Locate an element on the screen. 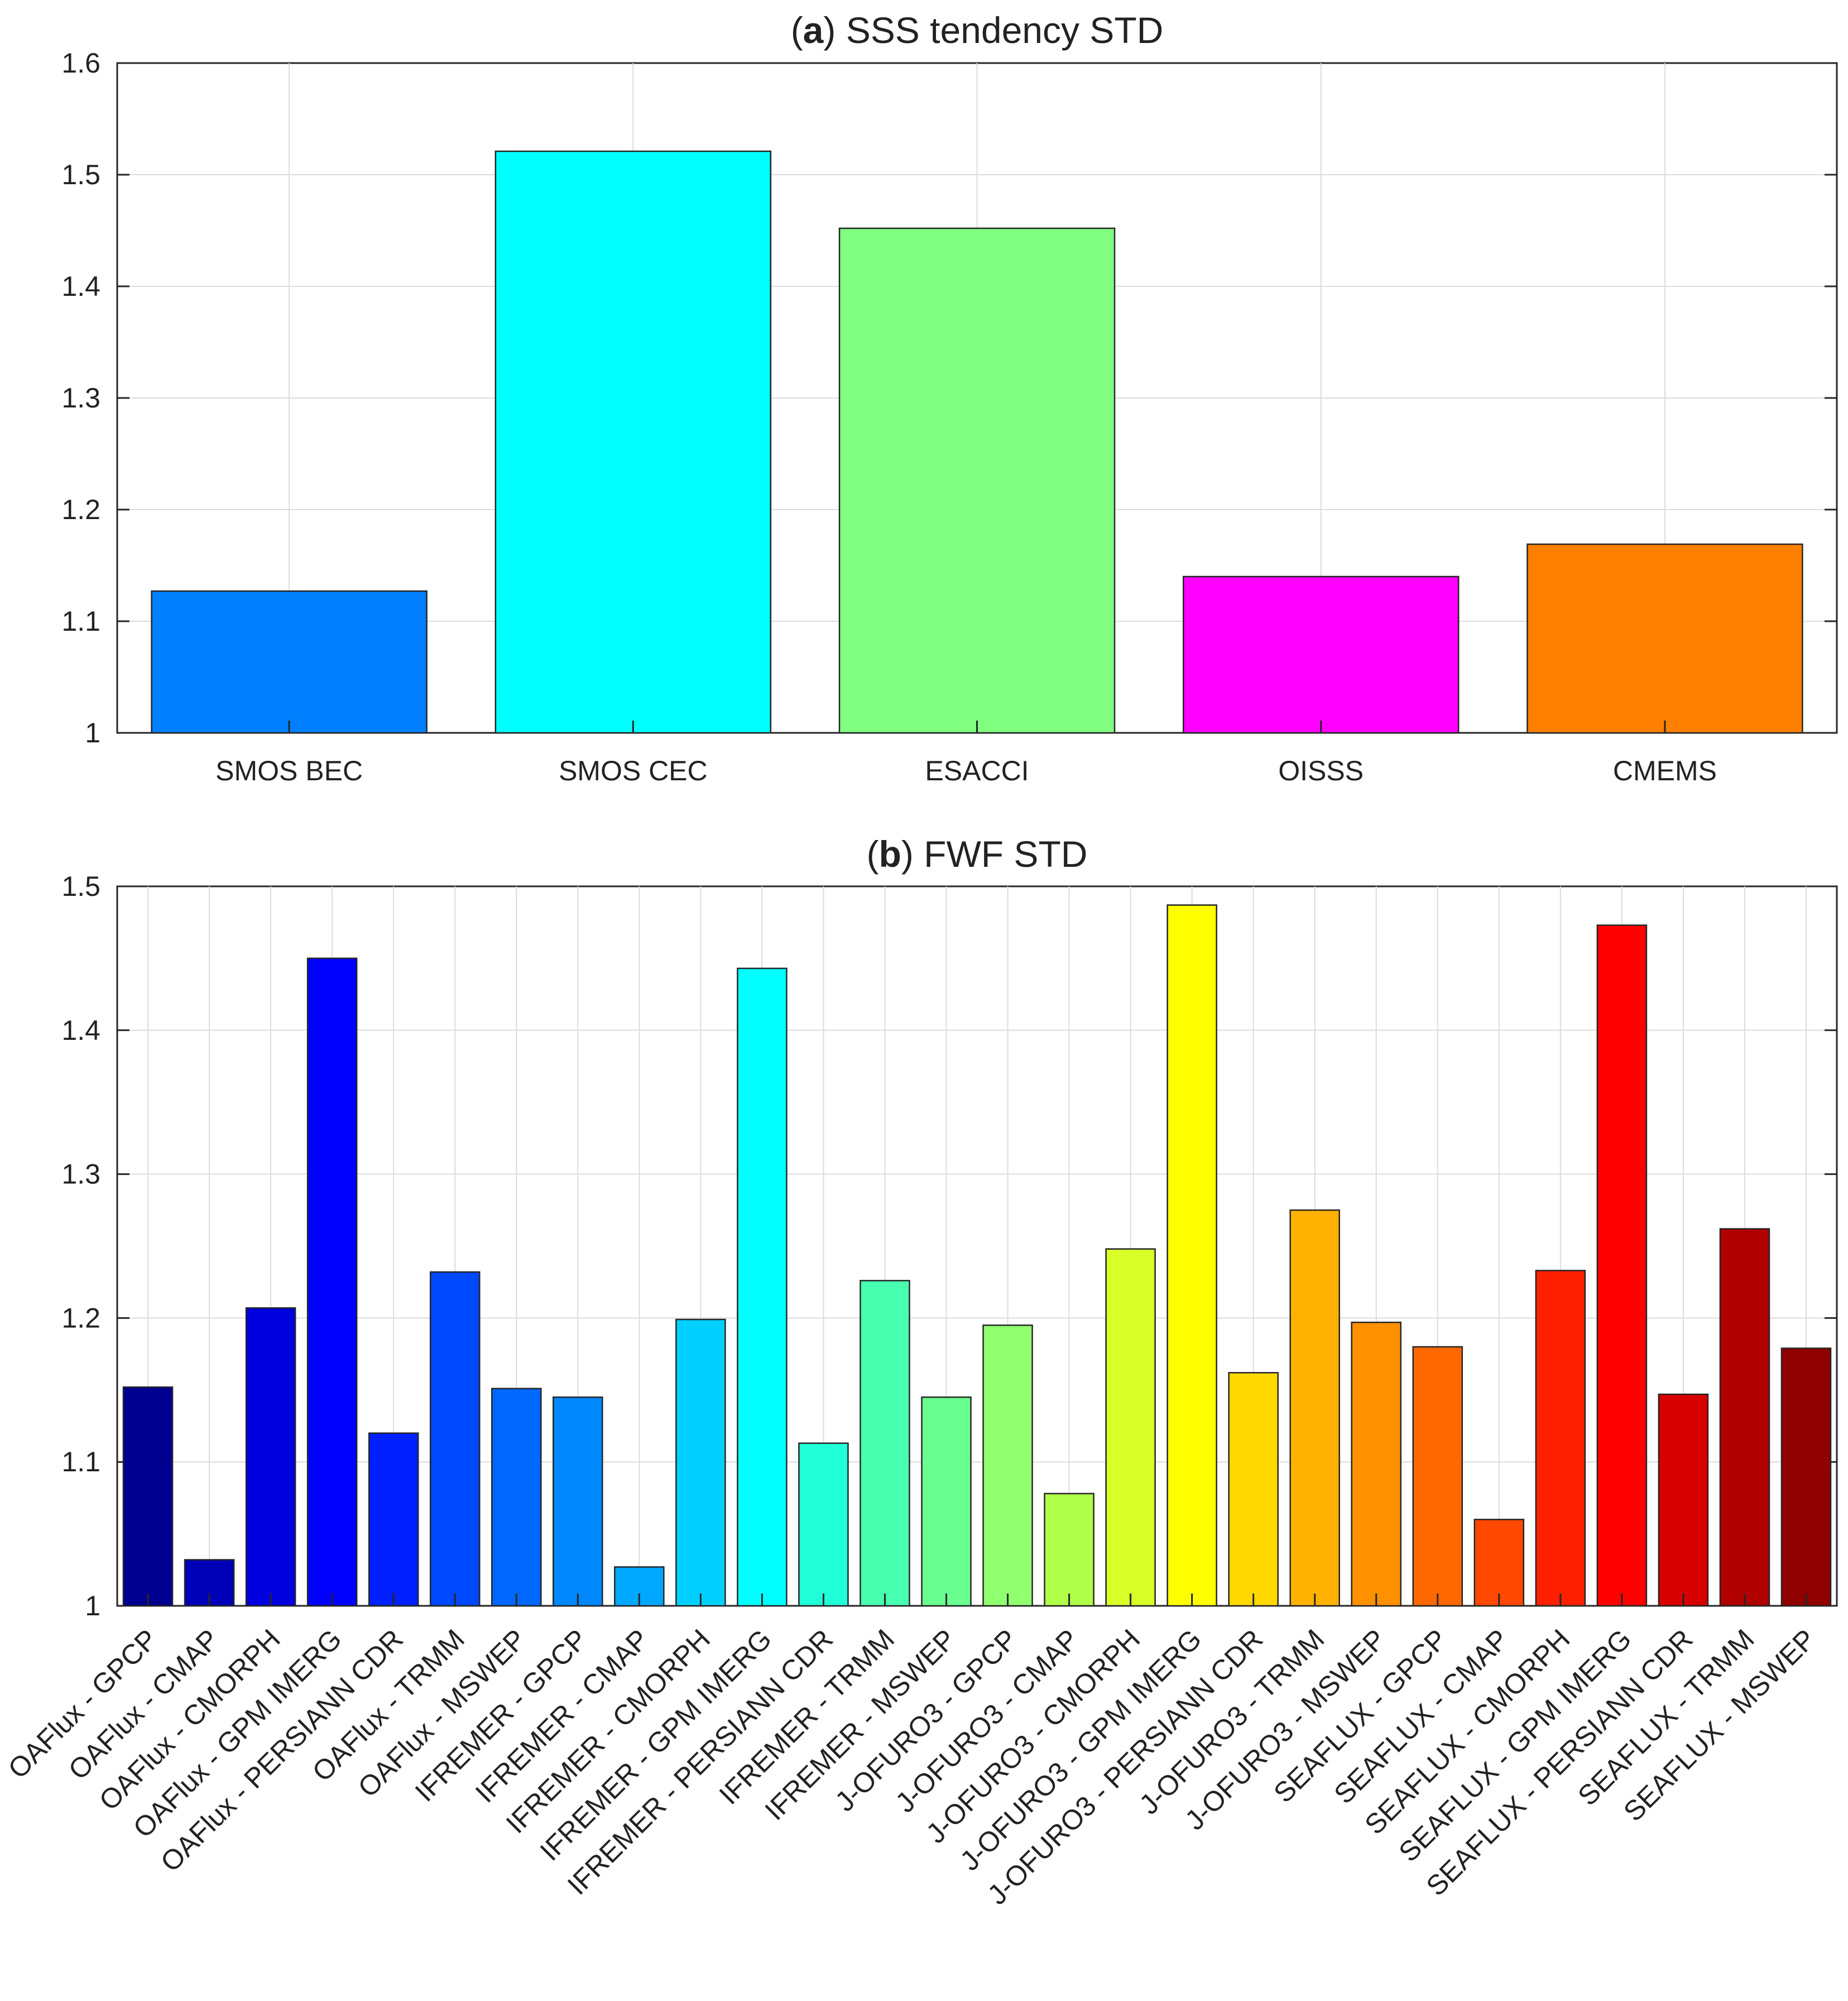 The height and width of the screenshot is (2001, 1848). chart-b-title-letter: b is located at coordinates (890, 854).